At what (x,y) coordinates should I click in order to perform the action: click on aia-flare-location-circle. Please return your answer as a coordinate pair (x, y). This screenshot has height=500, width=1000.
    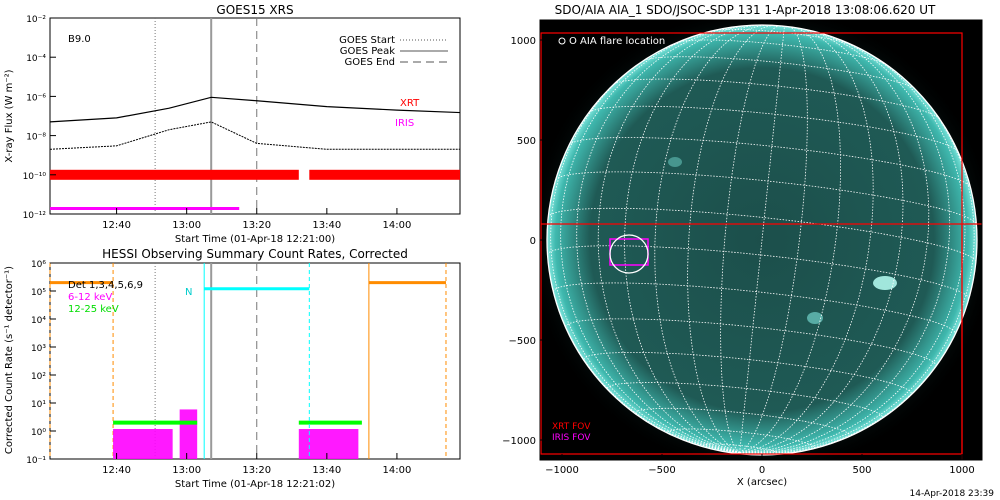
    Looking at the image, I should click on (629, 254).